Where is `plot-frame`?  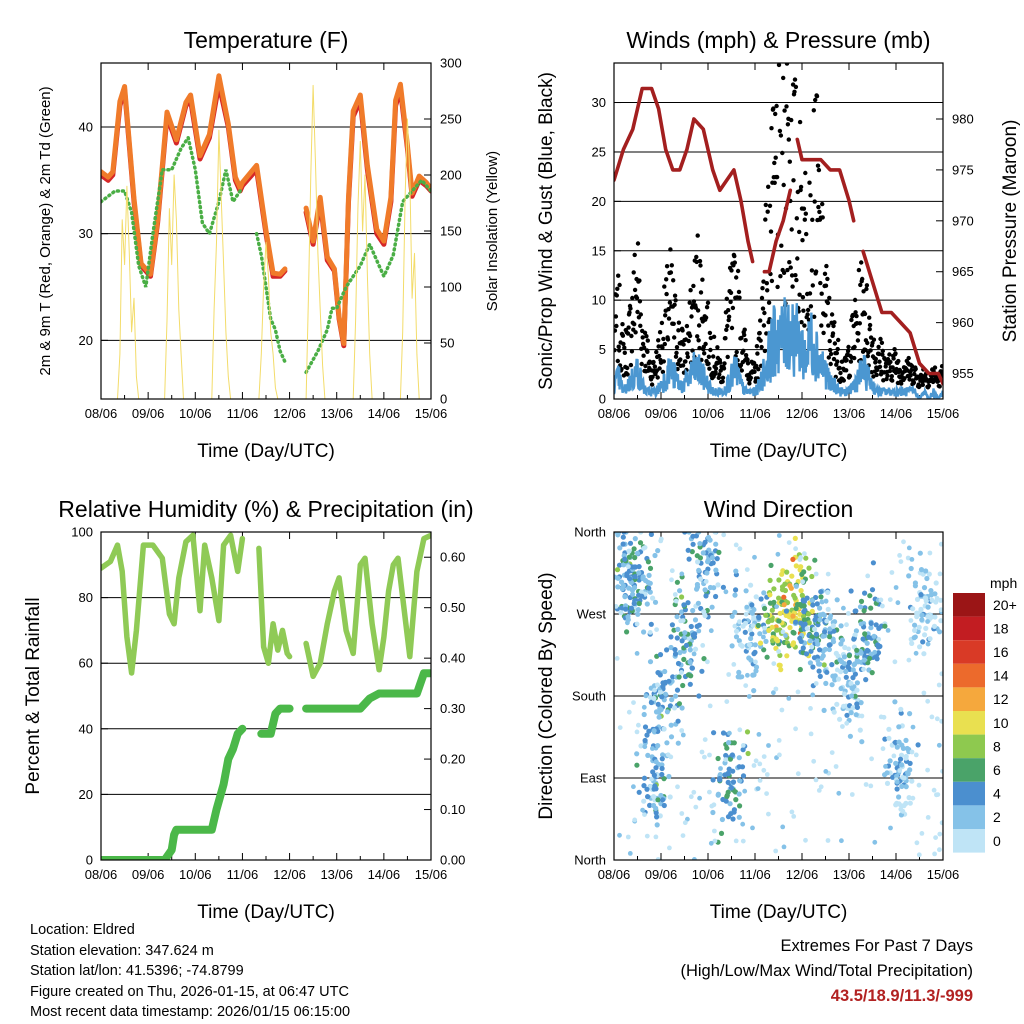 plot-frame is located at coordinates (778, 231).